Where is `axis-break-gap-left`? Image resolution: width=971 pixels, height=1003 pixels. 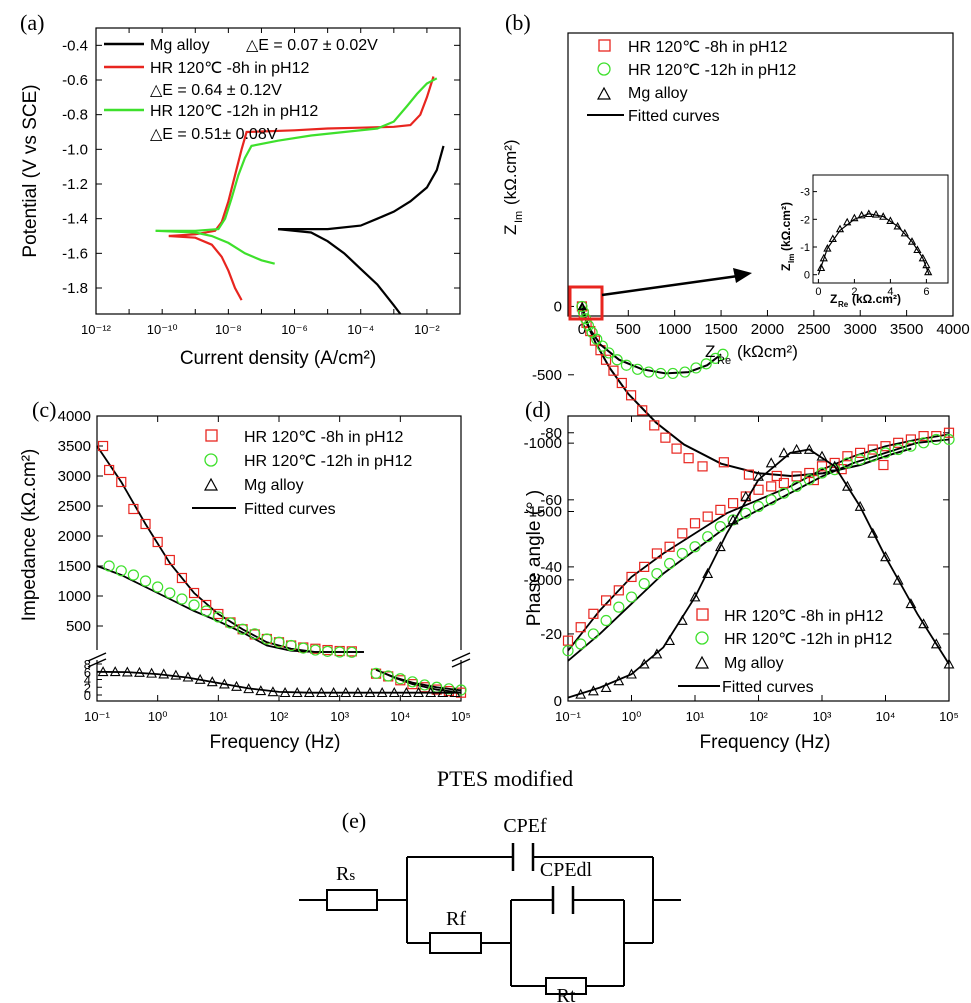
axis-break-gap-left is located at coordinates (96, 655).